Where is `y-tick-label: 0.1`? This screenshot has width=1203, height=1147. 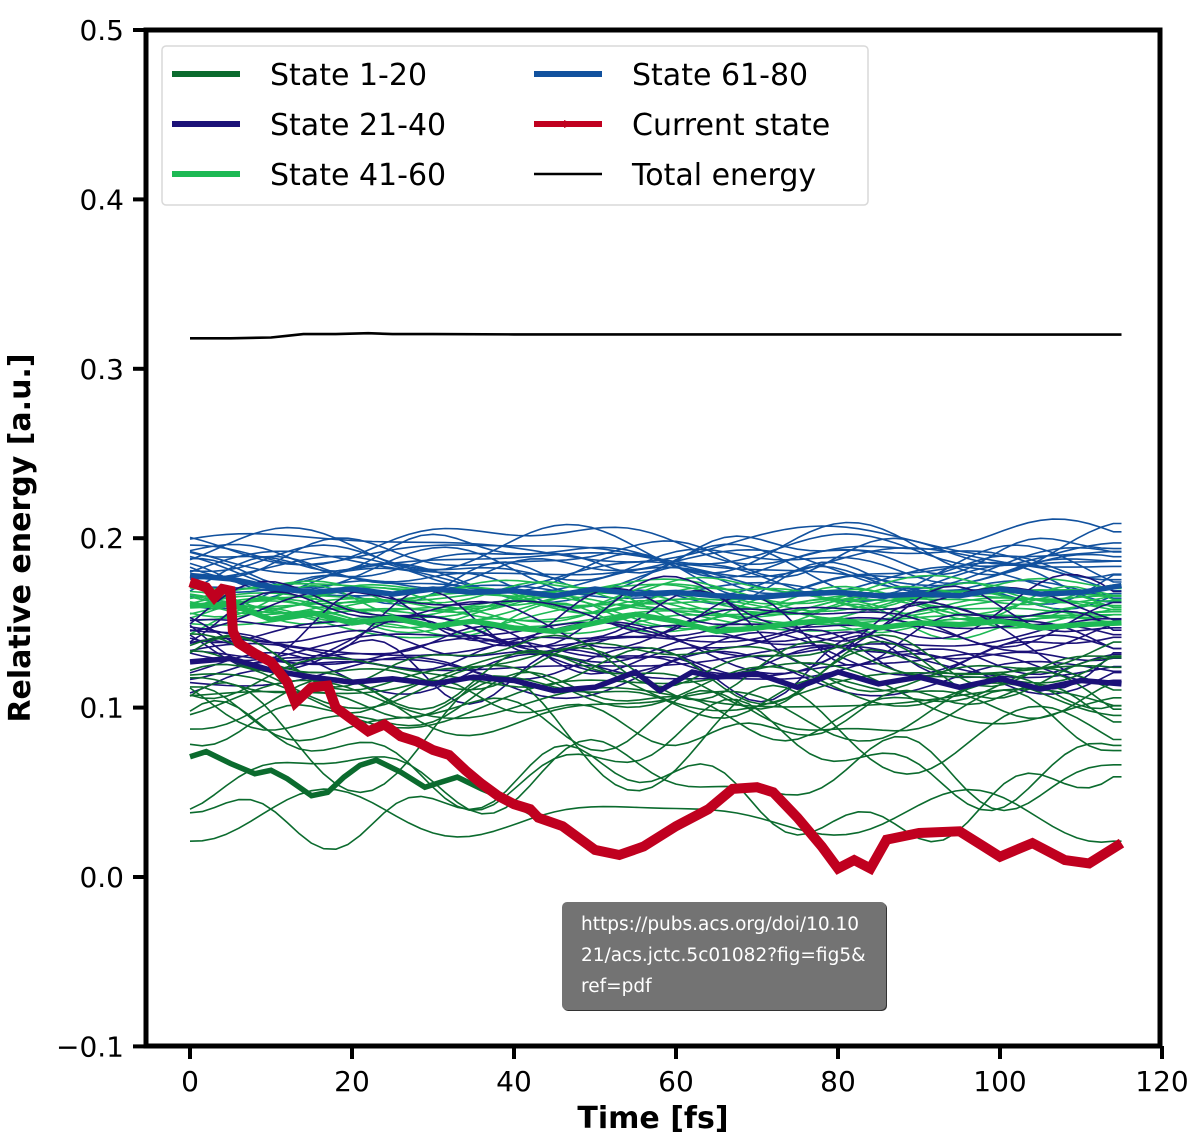 y-tick-label: 0.1 is located at coordinates (101, 708).